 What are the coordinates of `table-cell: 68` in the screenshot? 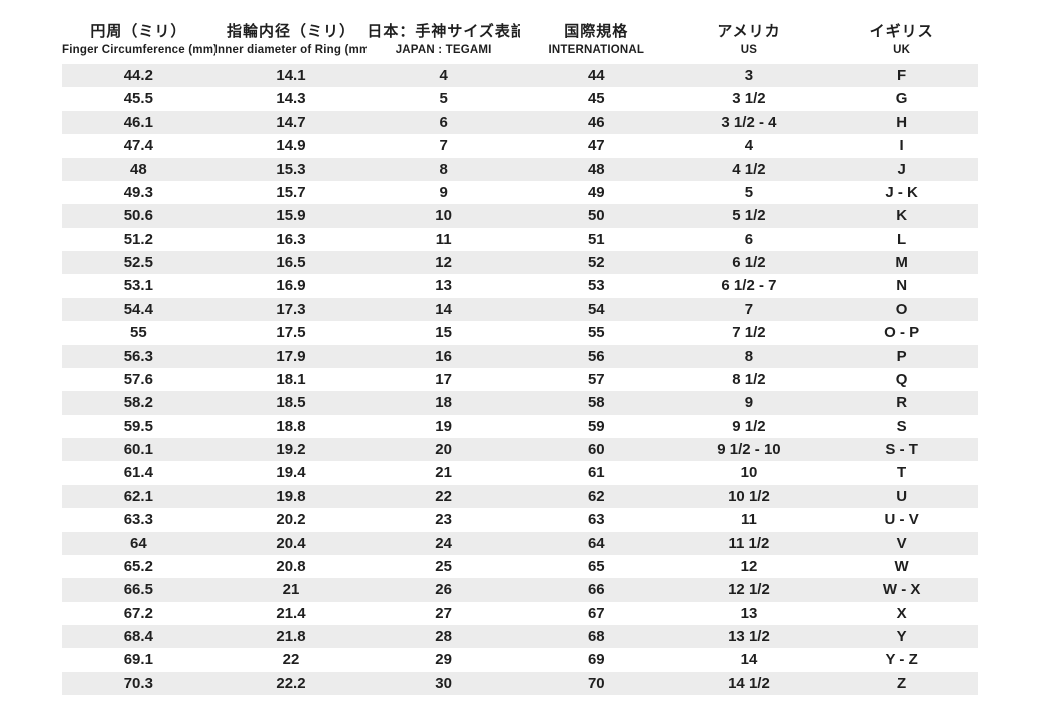 It's located at (596, 636).